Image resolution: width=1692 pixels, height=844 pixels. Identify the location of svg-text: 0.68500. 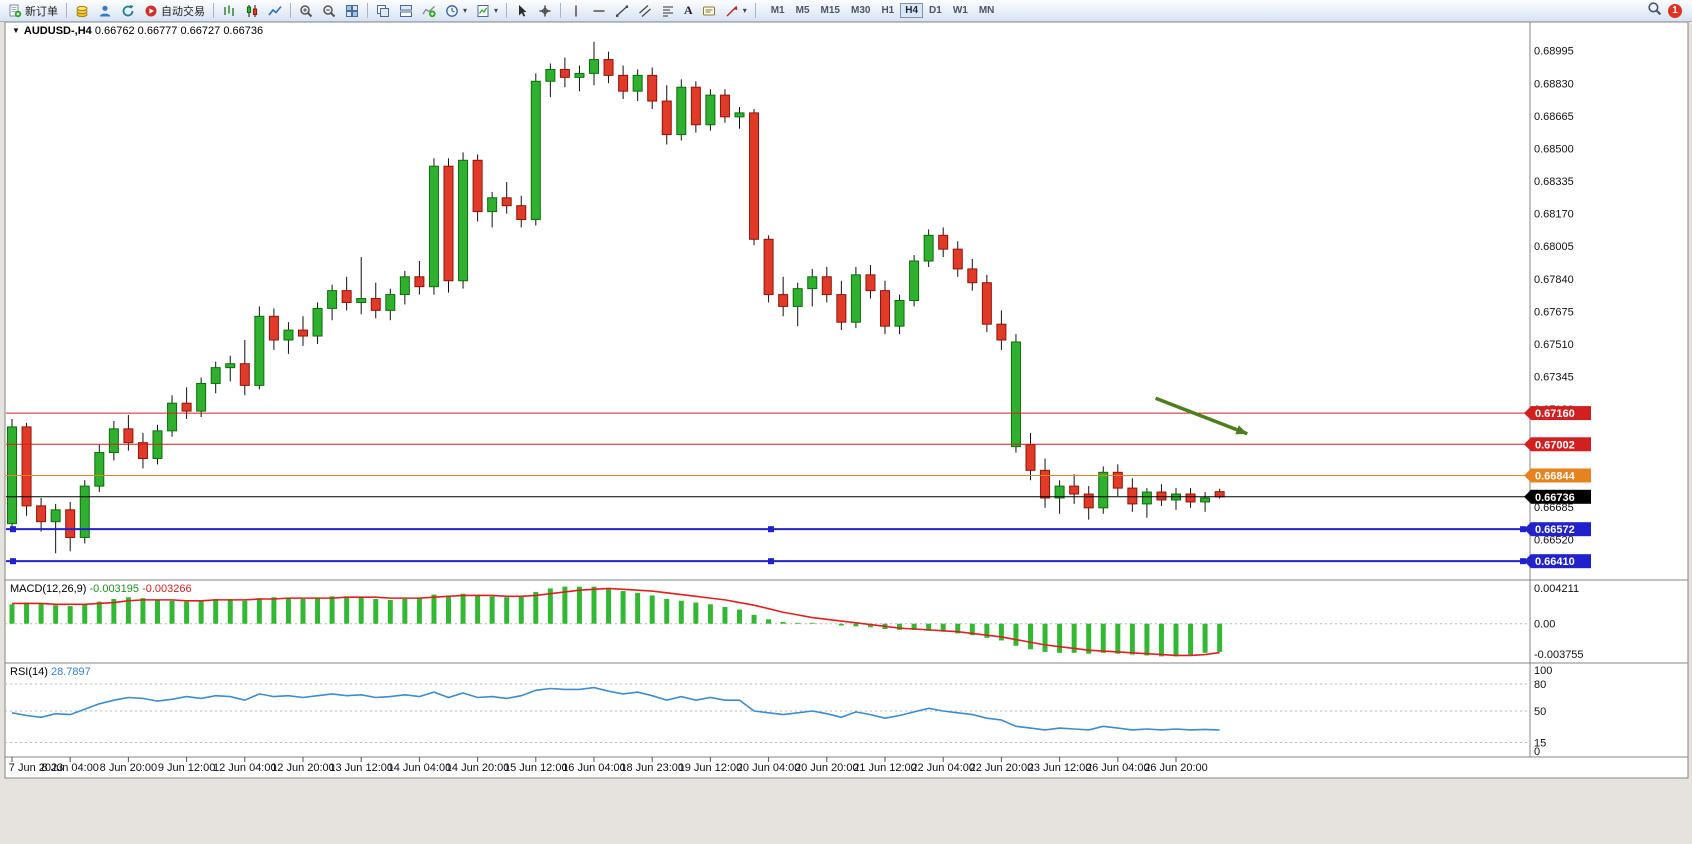
(1554, 149).